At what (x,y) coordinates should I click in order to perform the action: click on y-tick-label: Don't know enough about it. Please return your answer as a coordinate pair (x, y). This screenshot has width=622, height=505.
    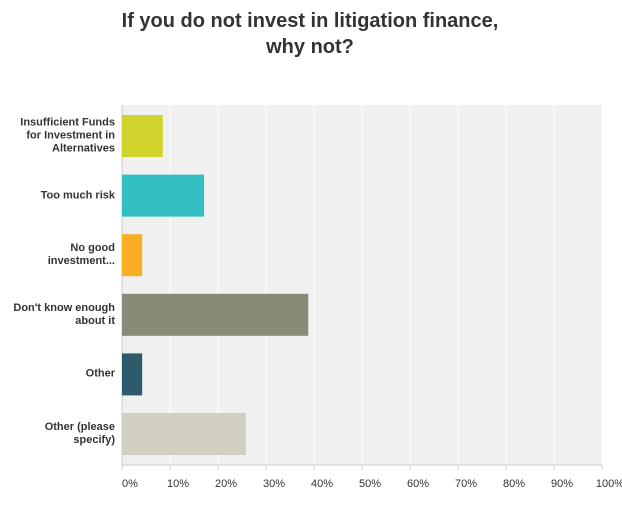
    Looking at the image, I should click on (64, 314).